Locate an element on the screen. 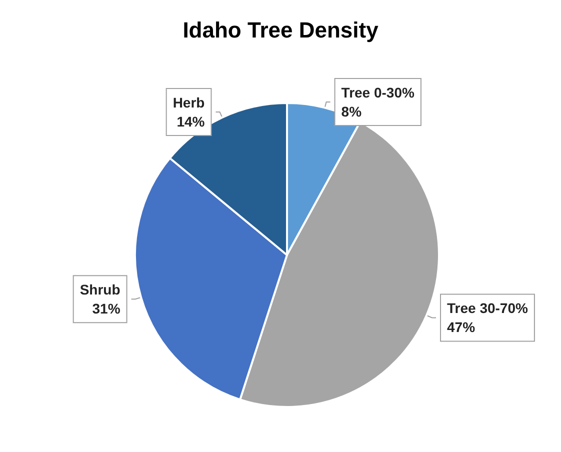  slice-label: Tree 0-30% is located at coordinates (378, 92).